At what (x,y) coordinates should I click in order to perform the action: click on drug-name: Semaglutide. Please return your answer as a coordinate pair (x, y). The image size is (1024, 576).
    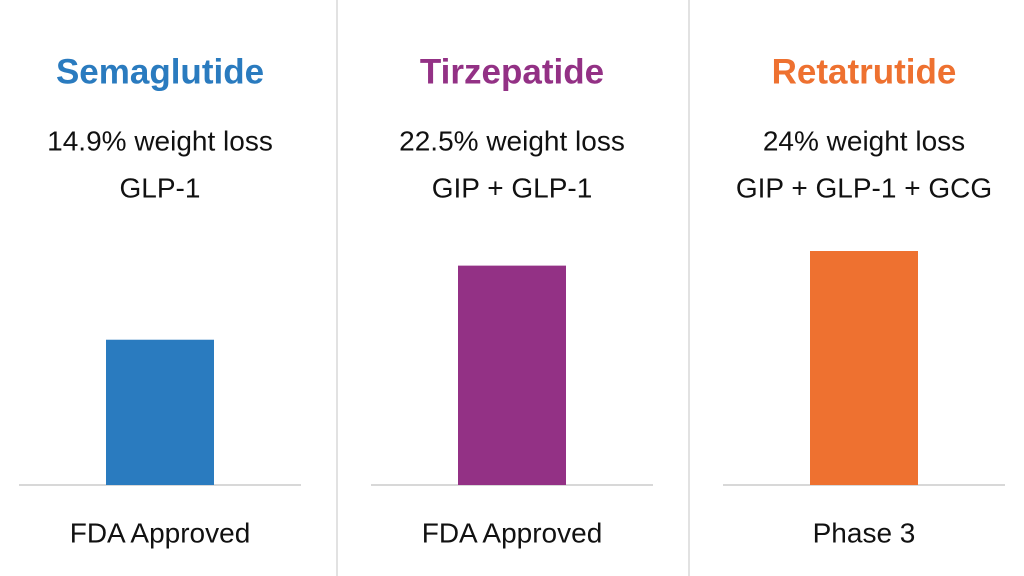
    Looking at the image, I should click on (160, 71).